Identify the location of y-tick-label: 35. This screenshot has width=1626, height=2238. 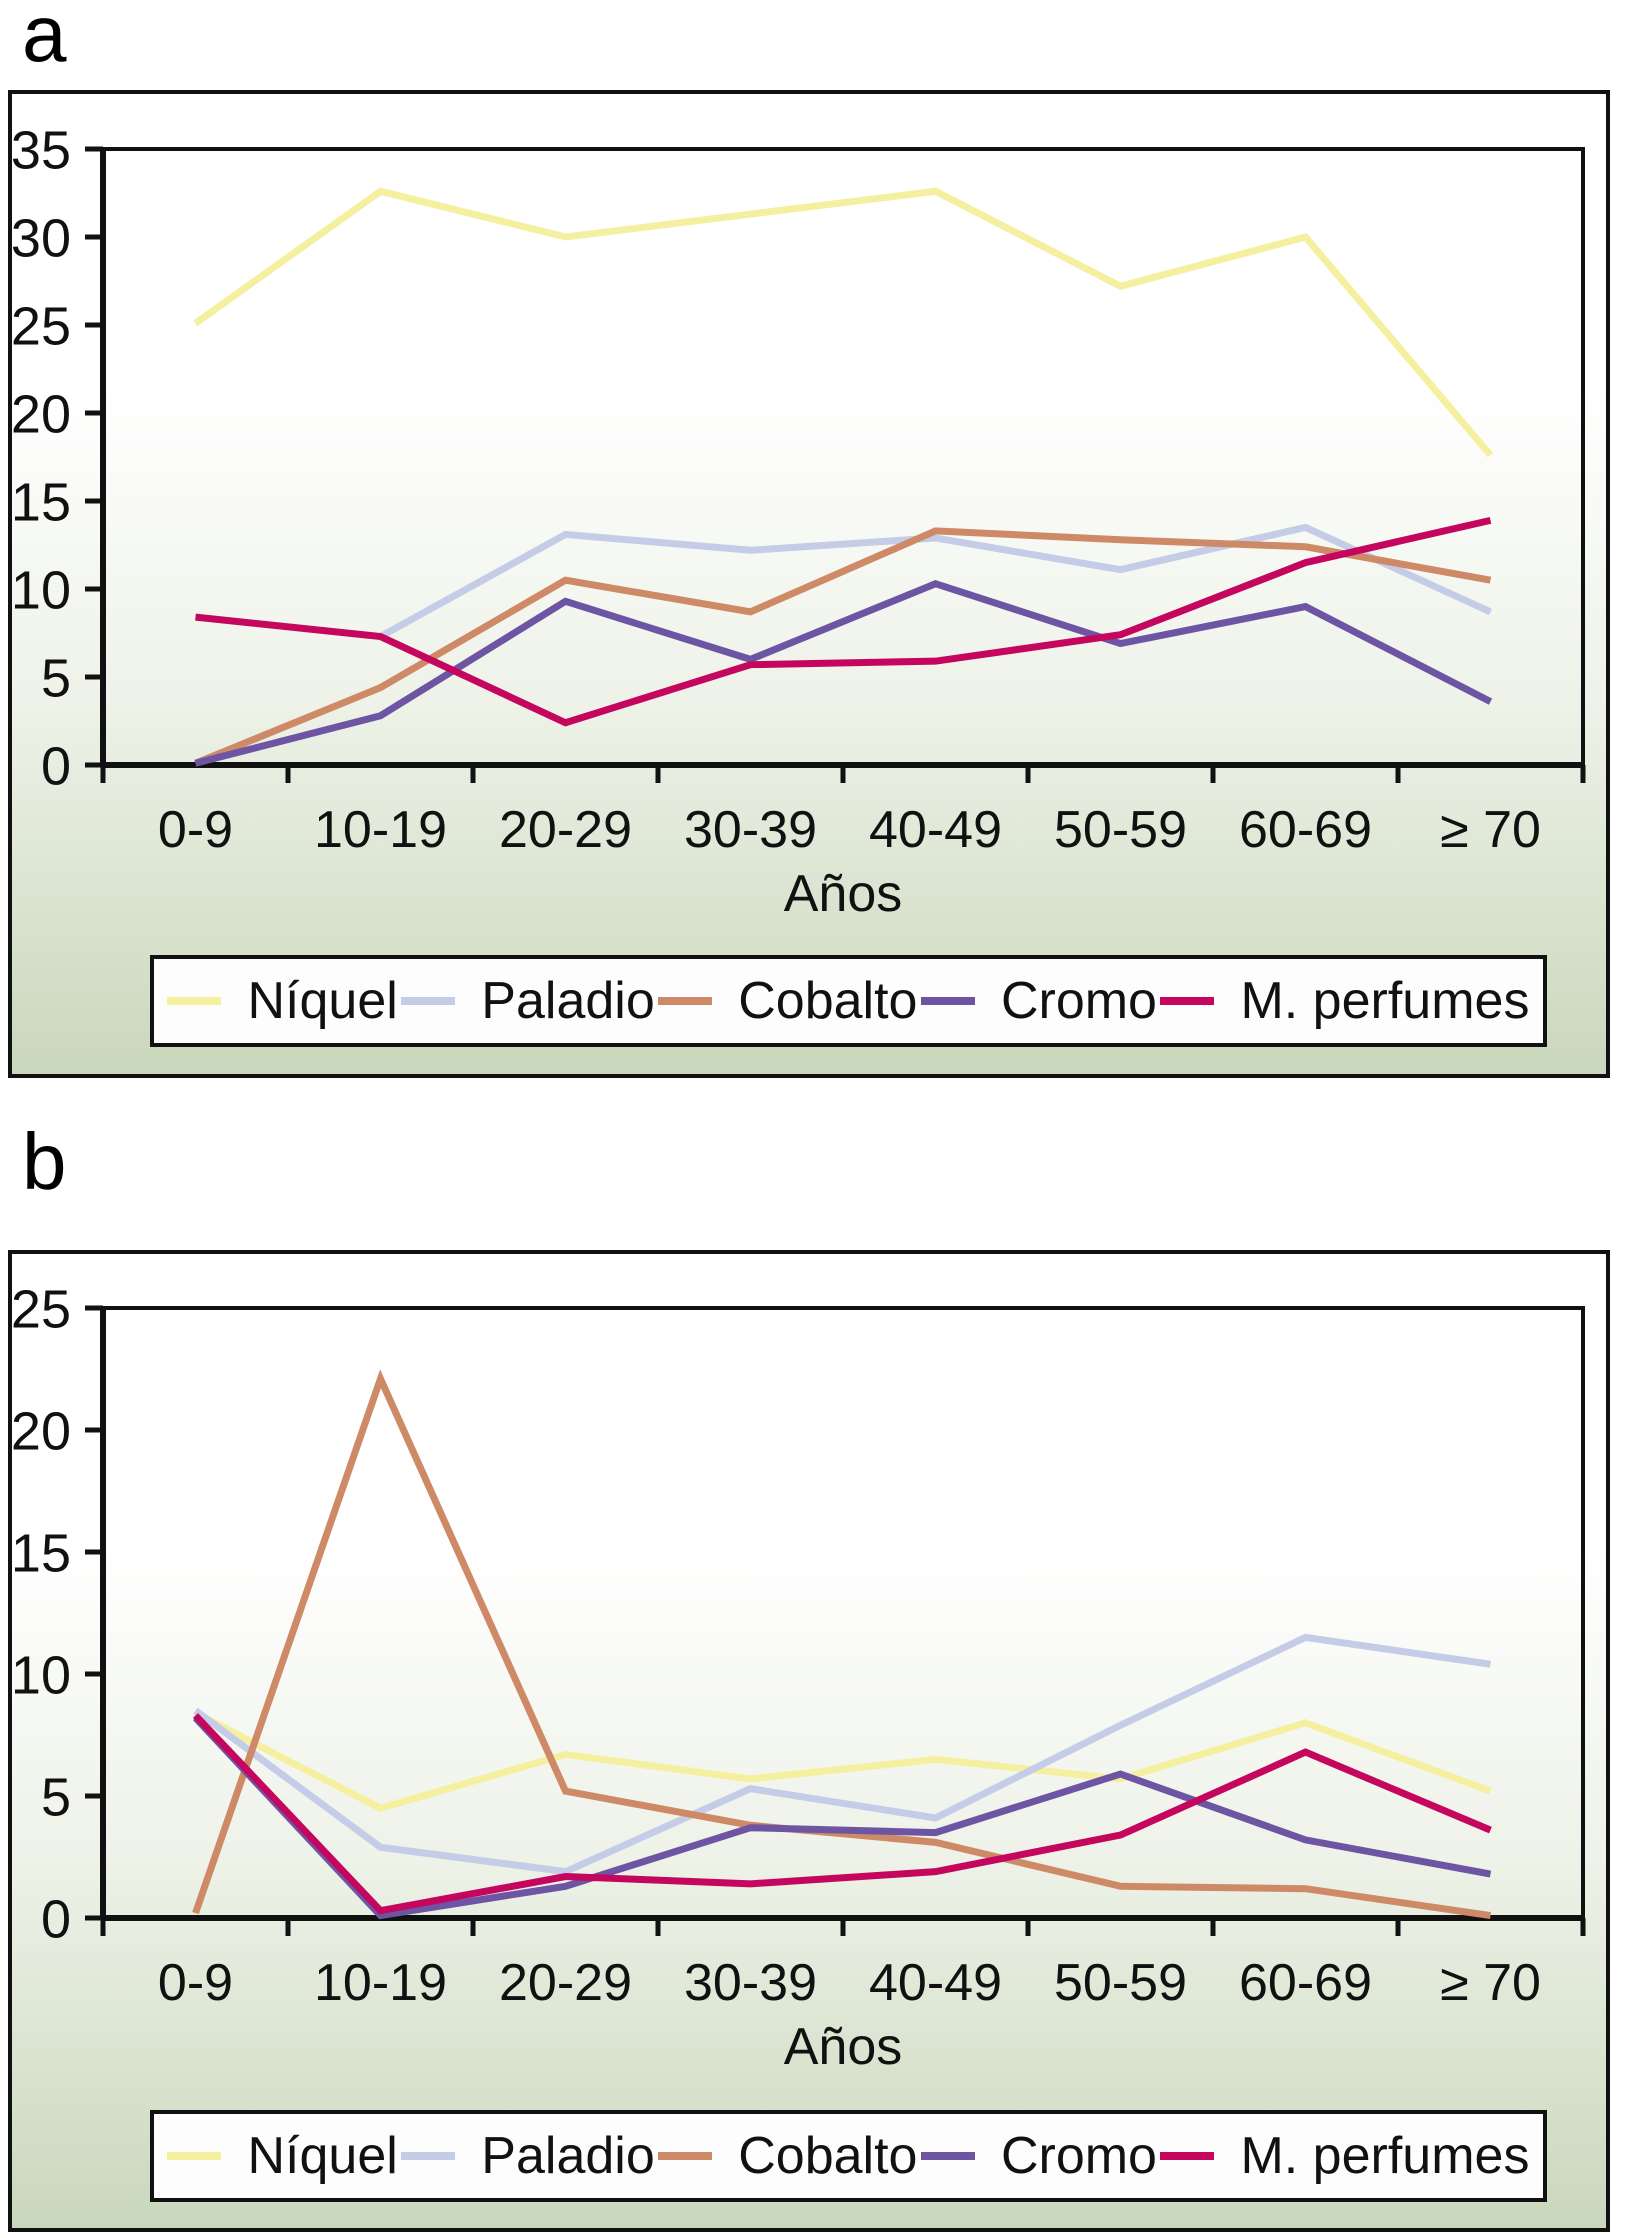
(41, 150).